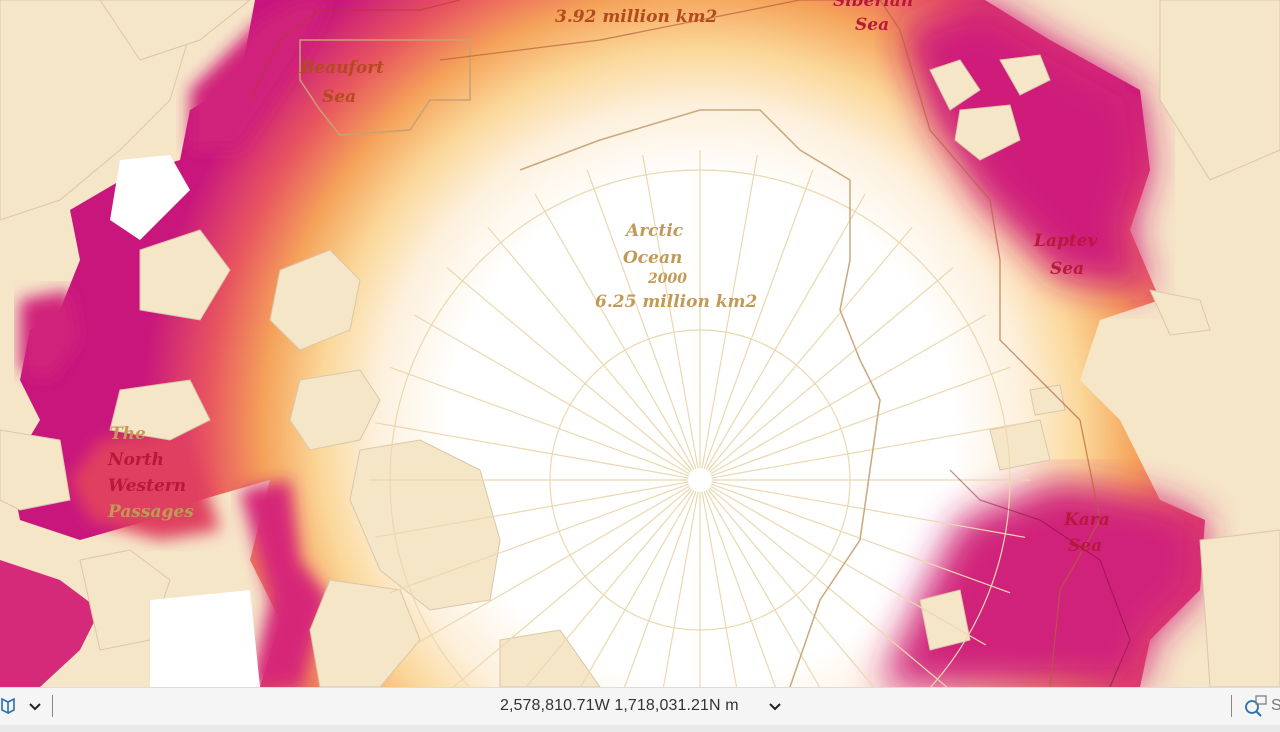 Image resolution: width=1280 pixels, height=732 pixels. Describe the element at coordinates (636, 17) in the screenshot. I see `top-area-label: 3.92 million km2` at that location.